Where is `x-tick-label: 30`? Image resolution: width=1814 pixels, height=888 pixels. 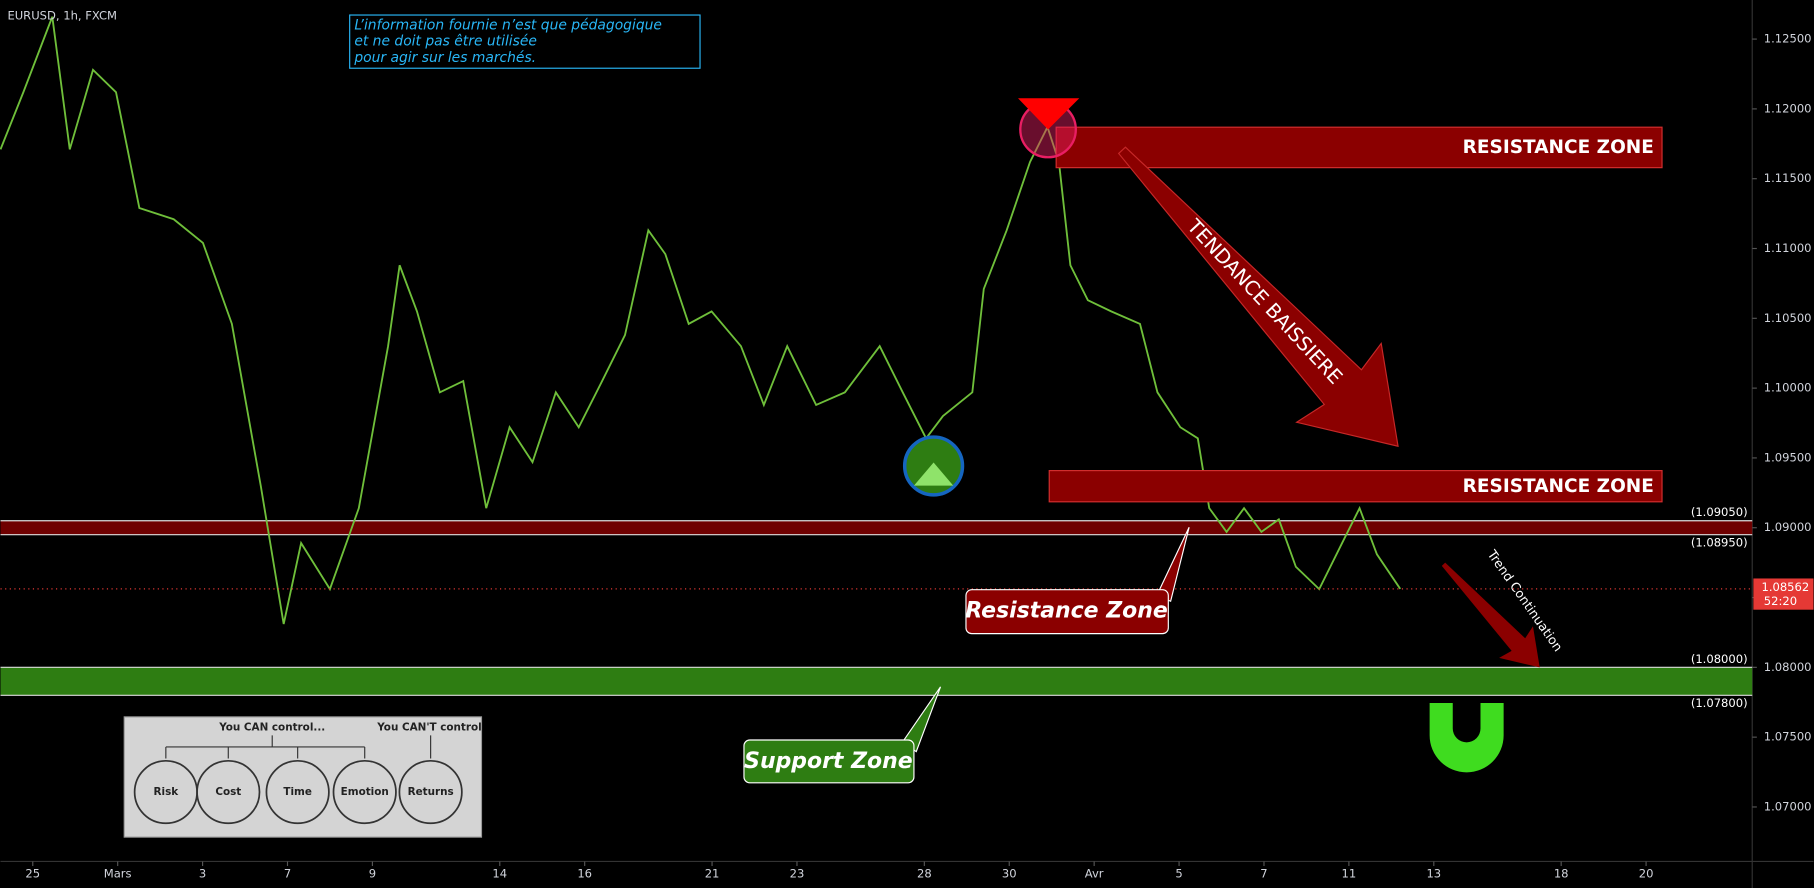
x-tick-label: 30 is located at coordinates (1009, 874).